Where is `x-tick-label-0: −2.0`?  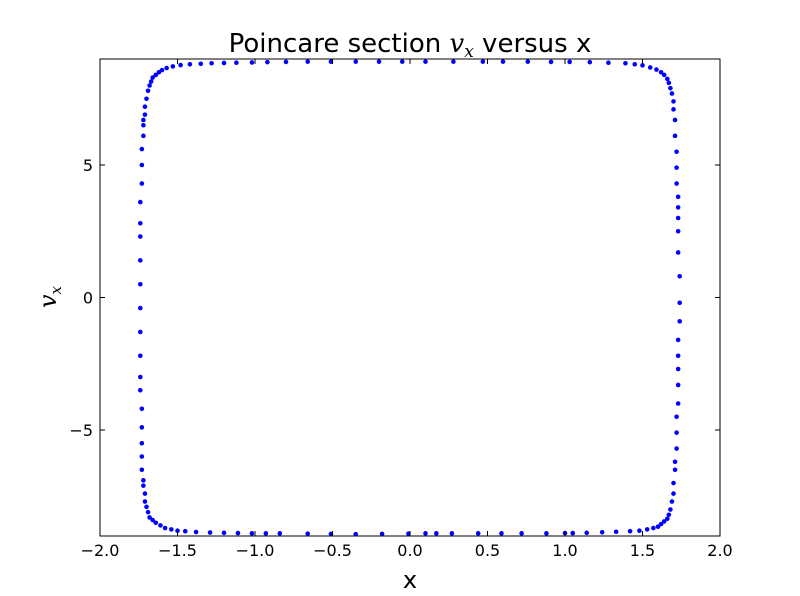 x-tick-label-0: −2.0 is located at coordinates (100, 550).